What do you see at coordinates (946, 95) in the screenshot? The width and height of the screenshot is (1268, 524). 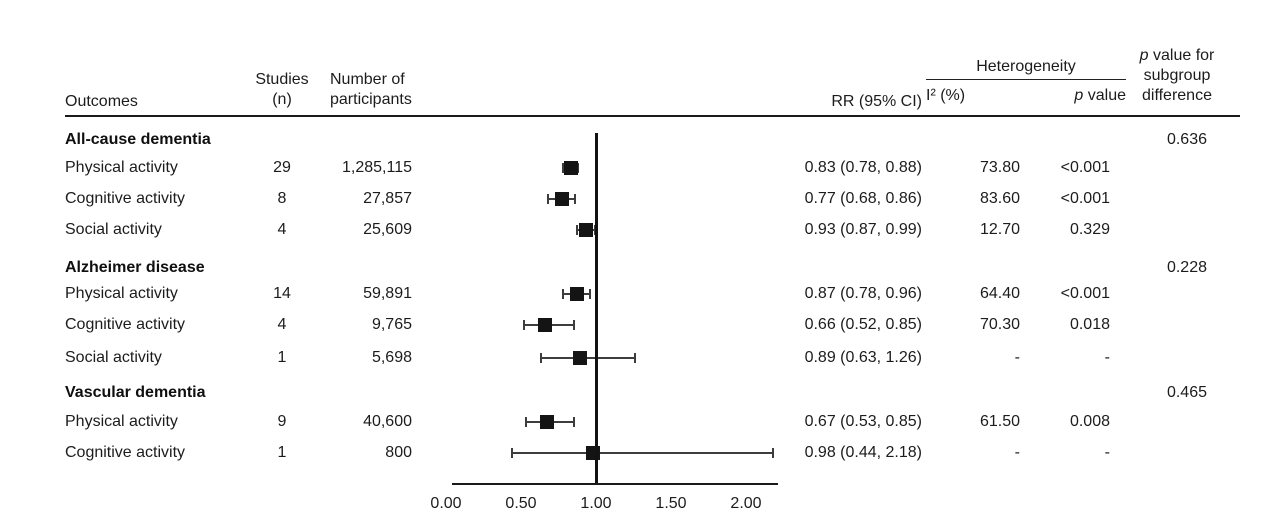 I see `i2-column-header: I² (%)` at bounding box center [946, 95].